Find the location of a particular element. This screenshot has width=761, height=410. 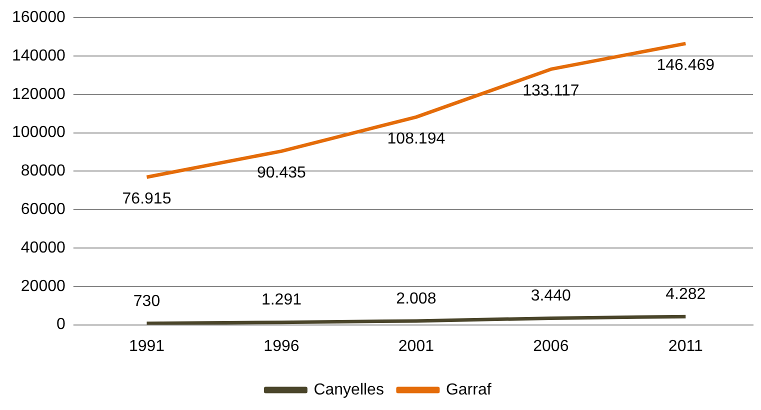

data-label: 90.435 is located at coordinates (281, 173).